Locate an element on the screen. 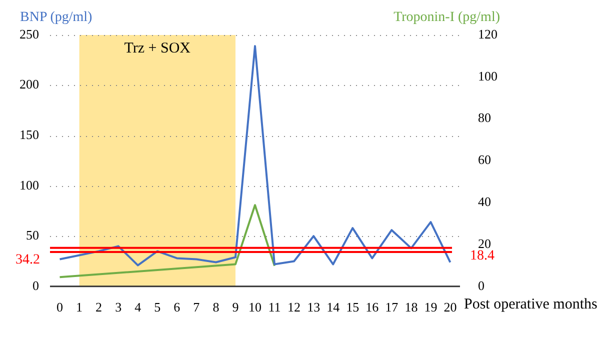 The width and height of the screenshot is (600, 342). y2-axis-title: Troponin-I (pg/ml) is located at coordinates (447, 17).